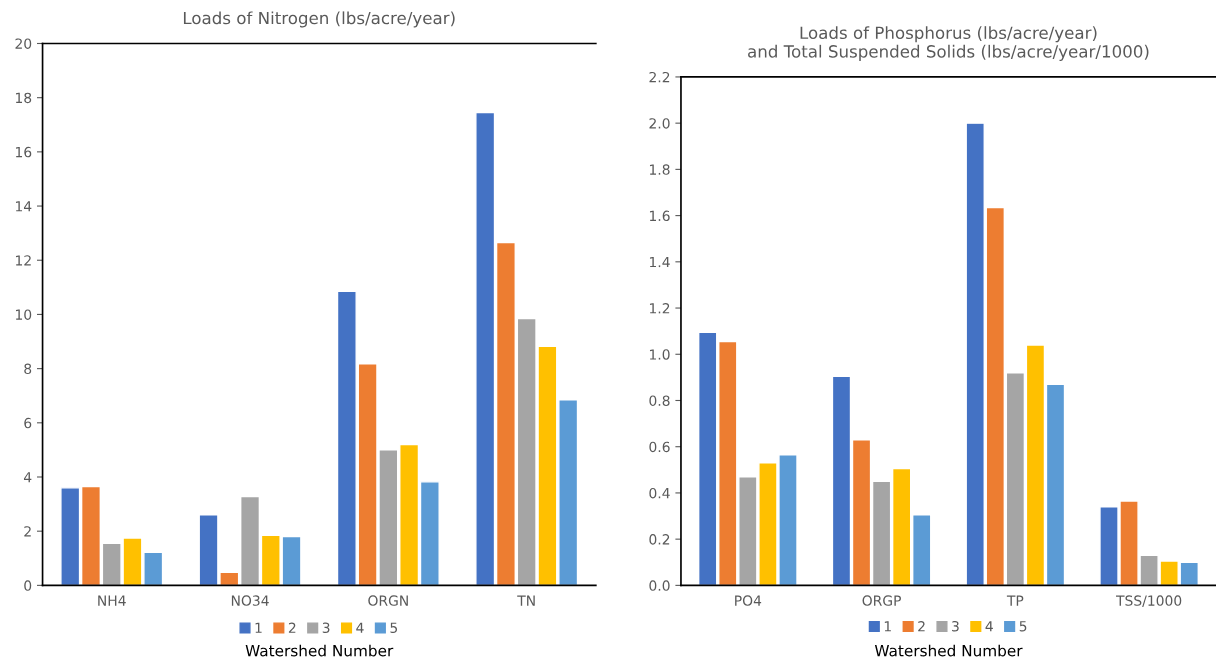 Image resolution: width=1216 pixels, height=669 pixels. What do you see at coordinates (23, 43) in the screenshot?
I see `y-tick-label: 20` at bounding box center [23, 43].